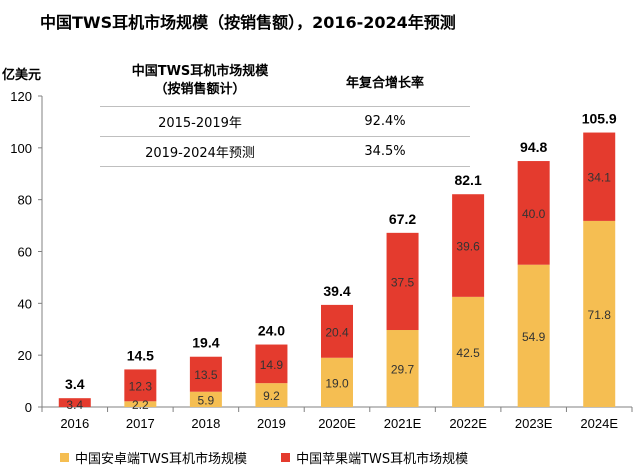  I want to click on bar-label-android: 19.0, so click(337, 383).